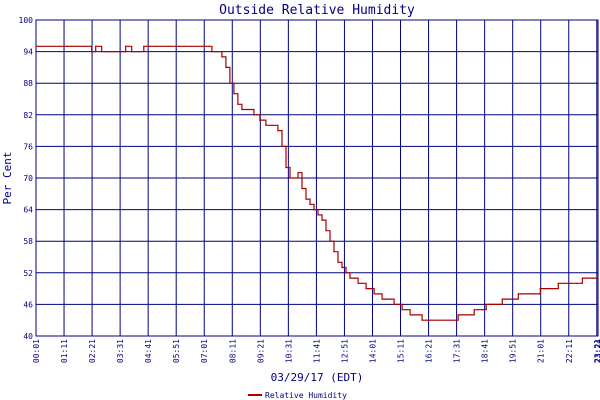  I want to click on x-tick-label: 03:31, so click(120, 351).